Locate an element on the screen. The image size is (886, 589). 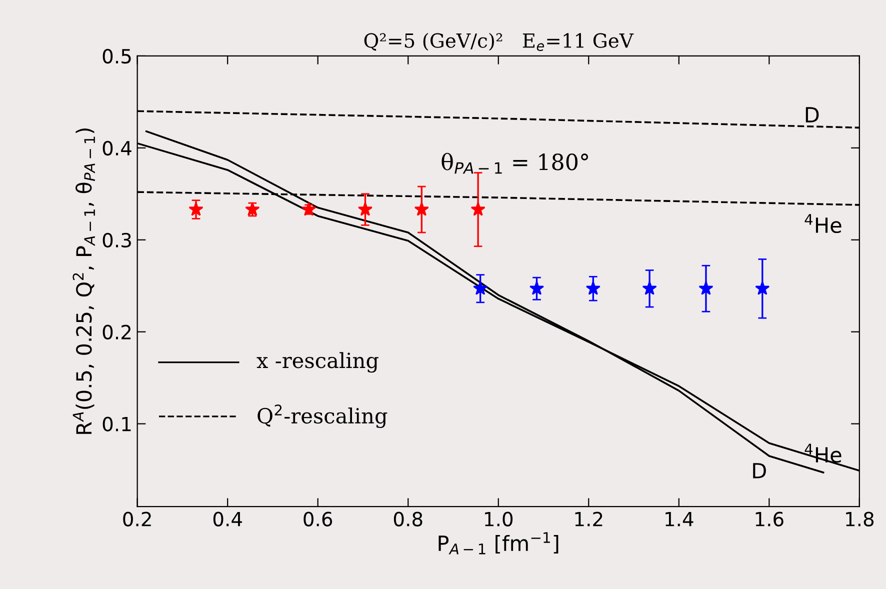
legend-label: $^{4}$He is located at coordinates (823, 453).